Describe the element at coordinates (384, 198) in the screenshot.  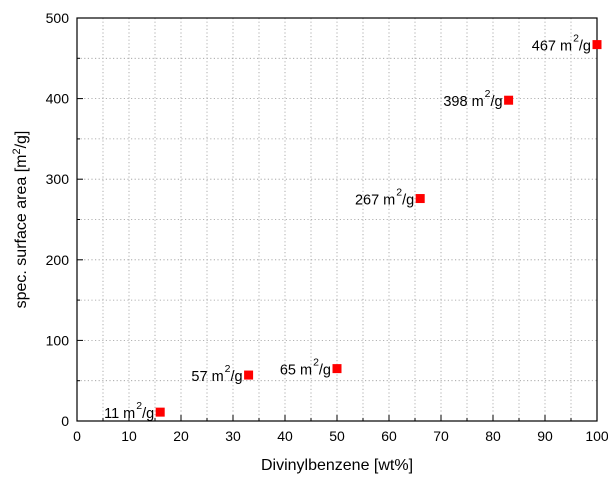
I see `data-label: 267 m2/g` at that location.